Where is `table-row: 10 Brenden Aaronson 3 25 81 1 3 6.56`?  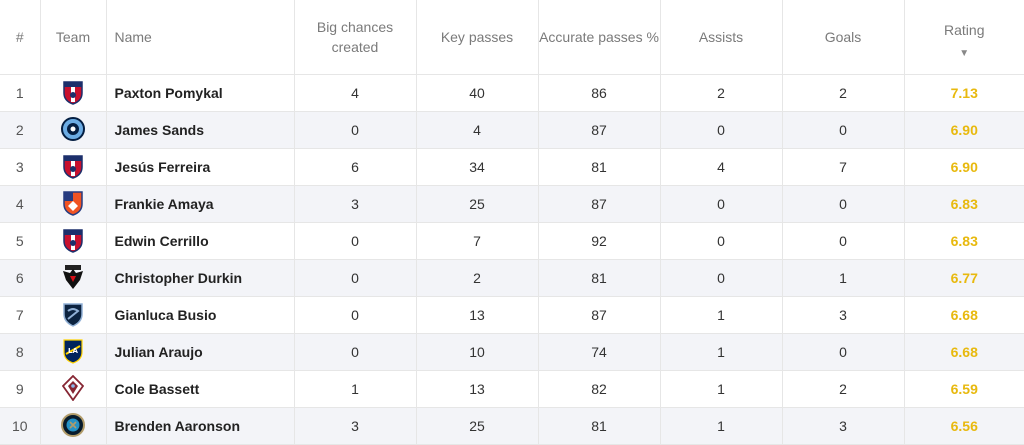
table-row: 10 Brenden Aaronson 3 25 81 1 3 6.56 is located at coordinates (512, 426).